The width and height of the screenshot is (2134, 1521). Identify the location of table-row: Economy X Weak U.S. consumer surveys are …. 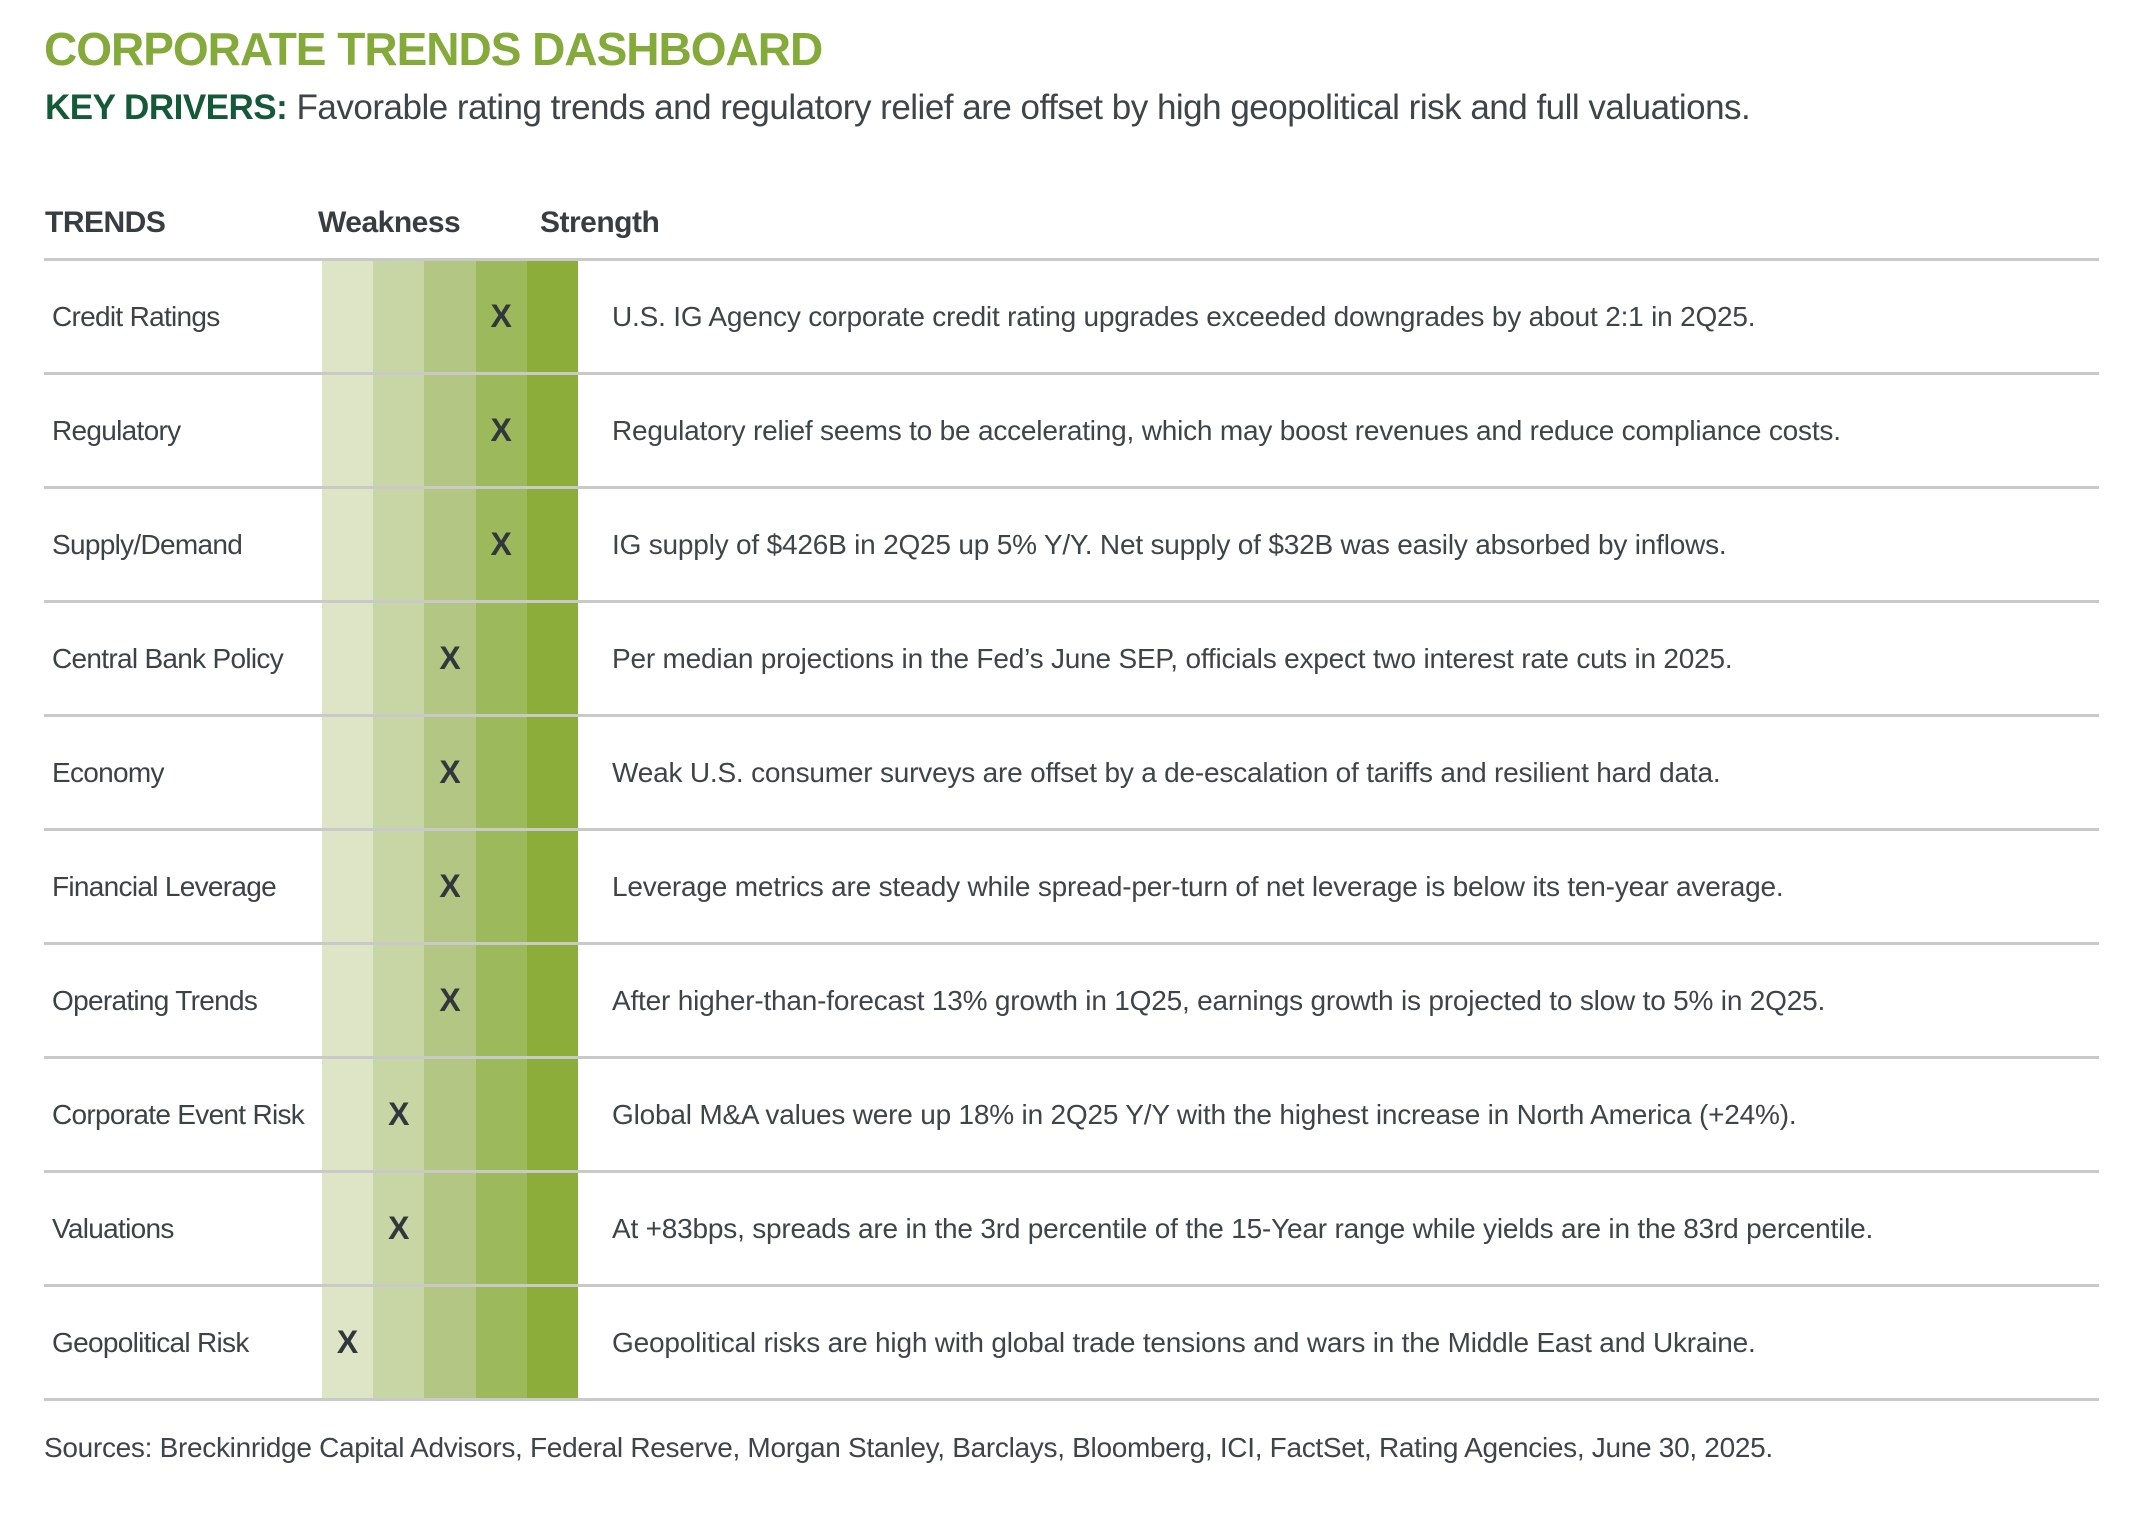
(1071, 771).